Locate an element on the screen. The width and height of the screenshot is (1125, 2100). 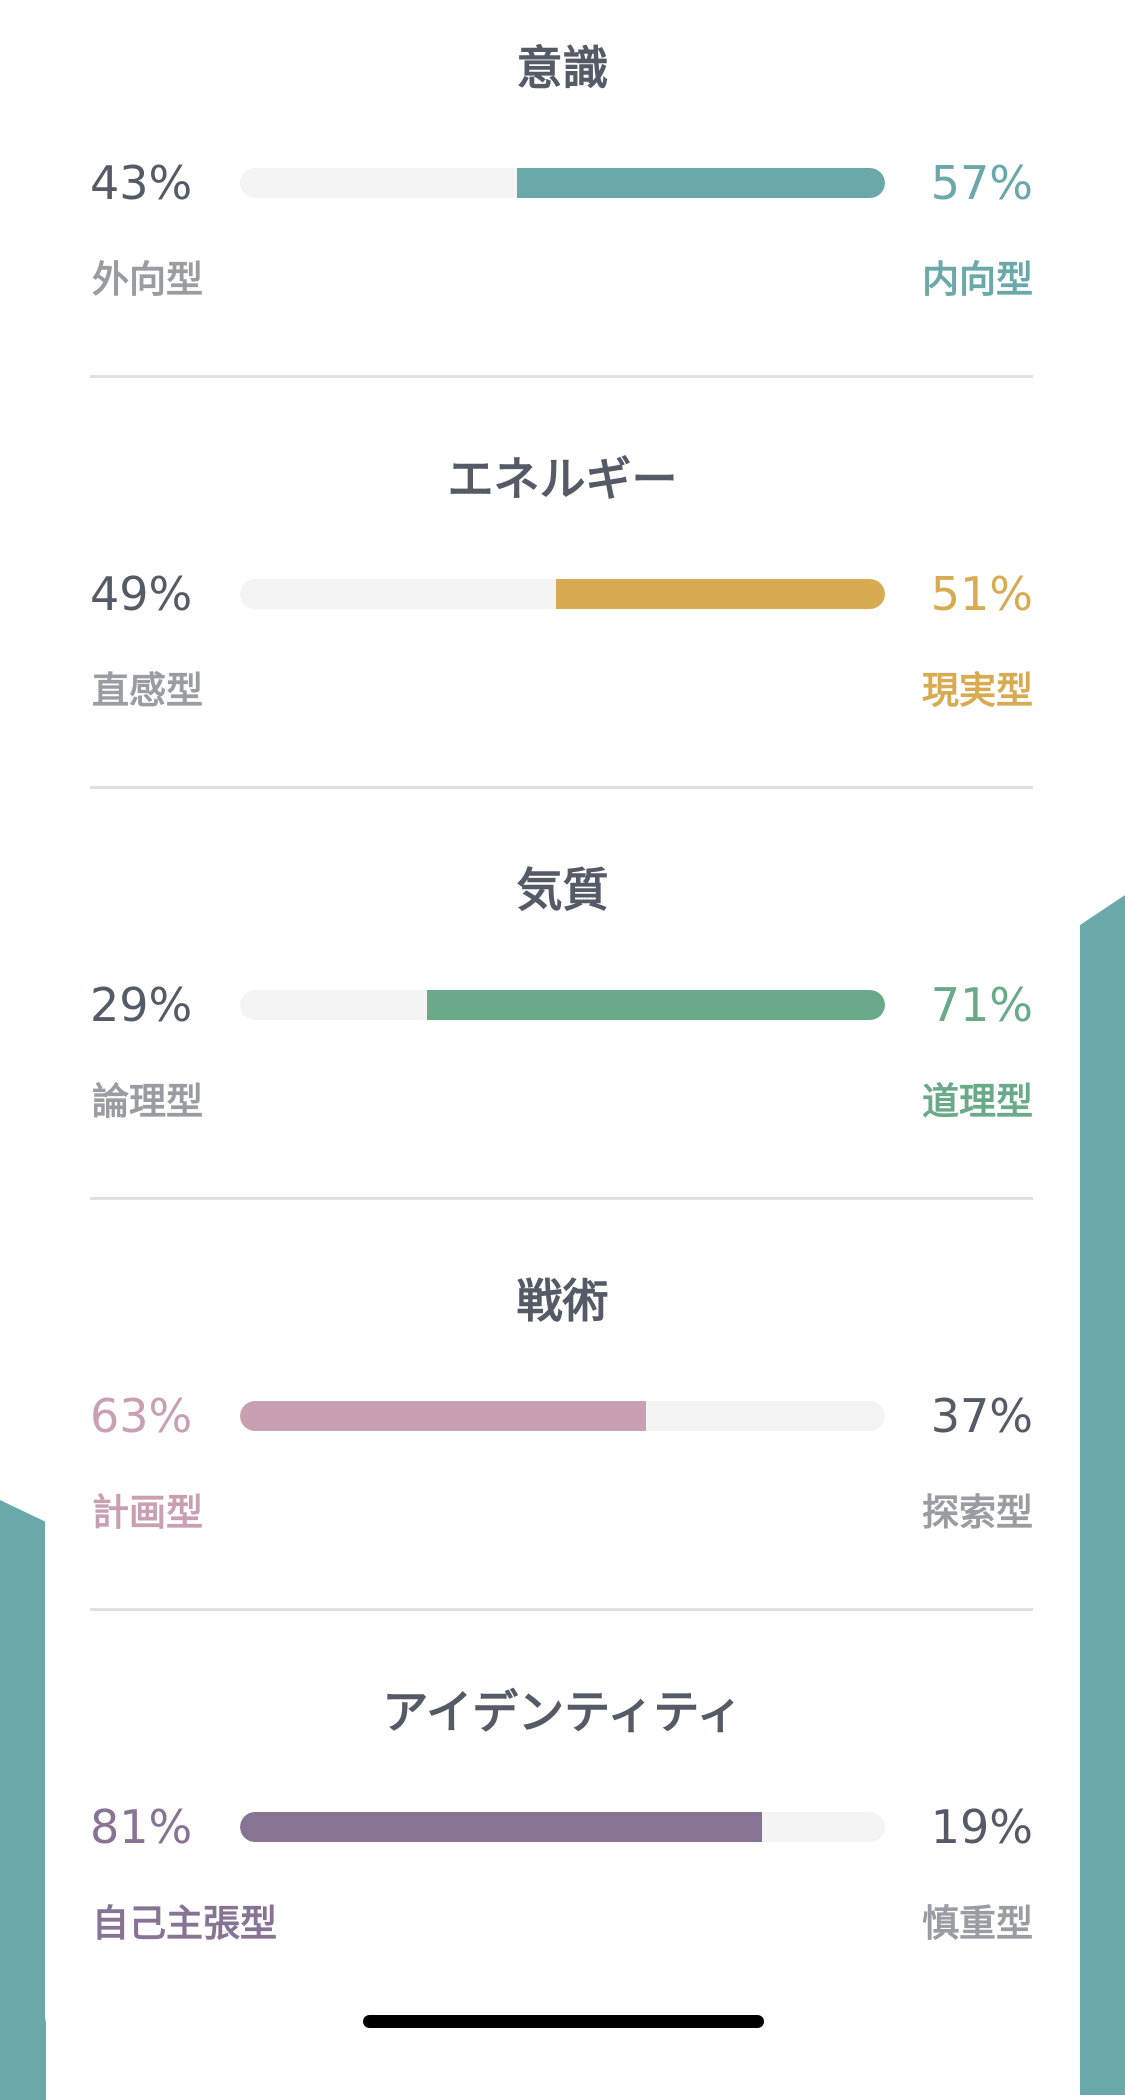
right-percent: 51% is located at coordinates (981, 594).